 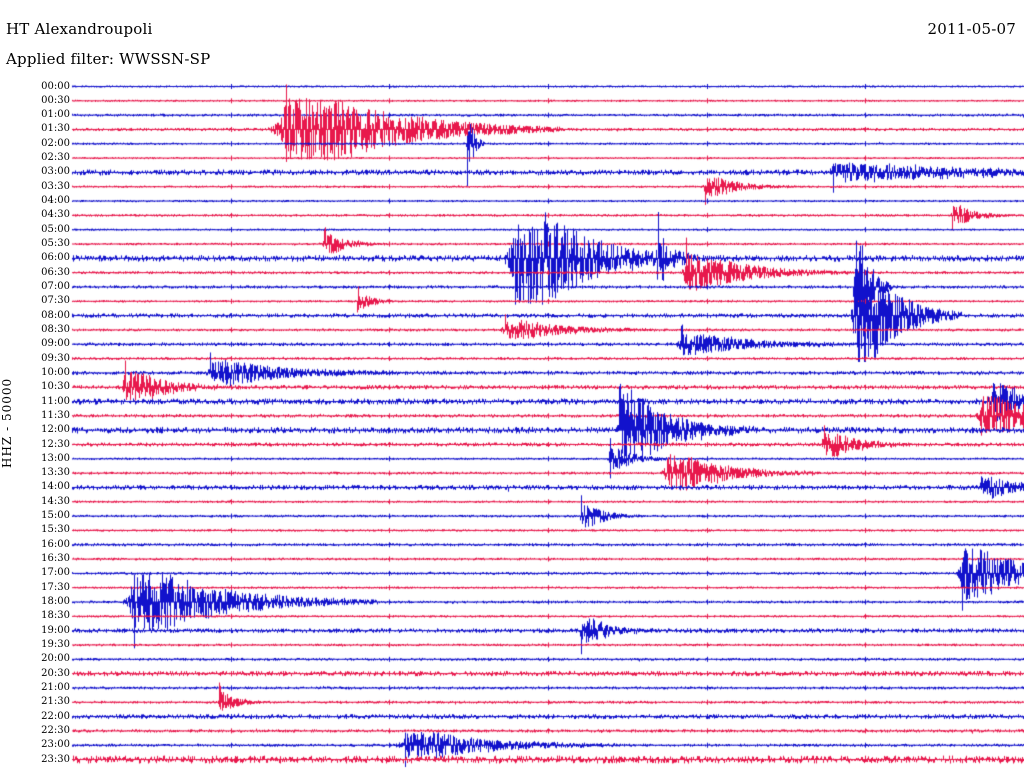 I want to click on time-tick-label: 03:00, so click(x=55, y=172).